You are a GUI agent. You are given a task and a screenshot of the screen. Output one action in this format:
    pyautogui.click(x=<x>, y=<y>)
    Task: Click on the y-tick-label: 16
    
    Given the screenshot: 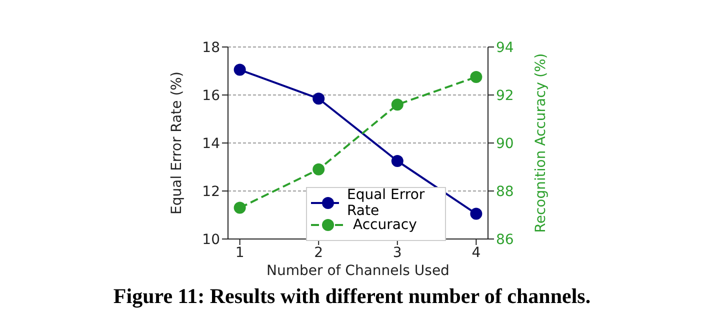 What is the action you would take?
    pyautogui.click(x=211, y=96)
    